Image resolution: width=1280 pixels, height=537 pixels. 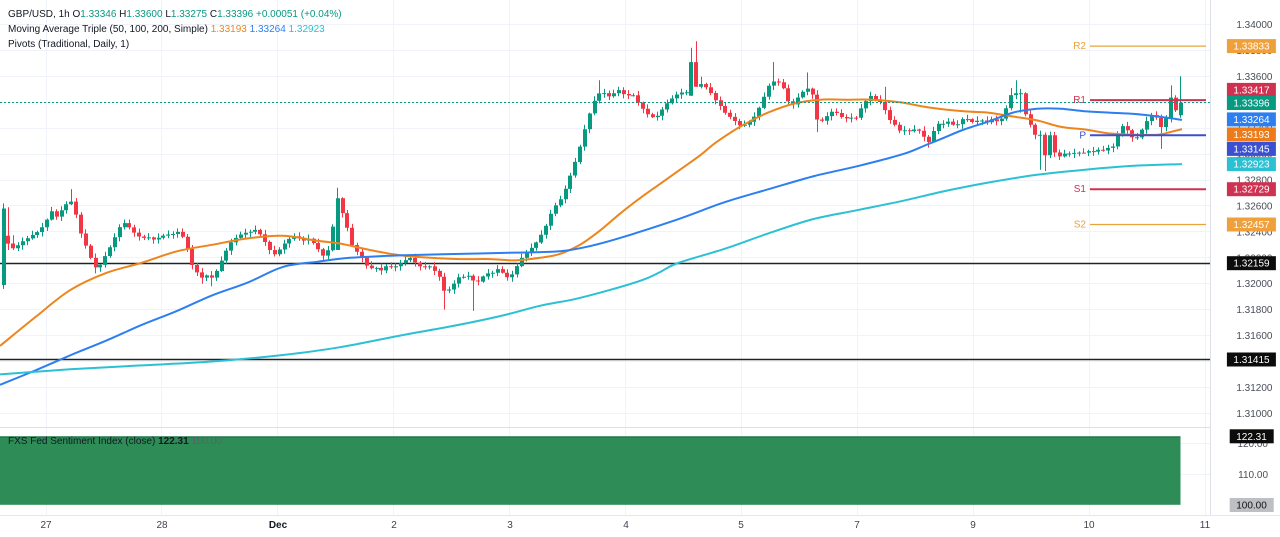 What do you see at coordinates (1080, 225) in the screenshot?
I see `svg-text: S2` at bounding box center [1080, 225].